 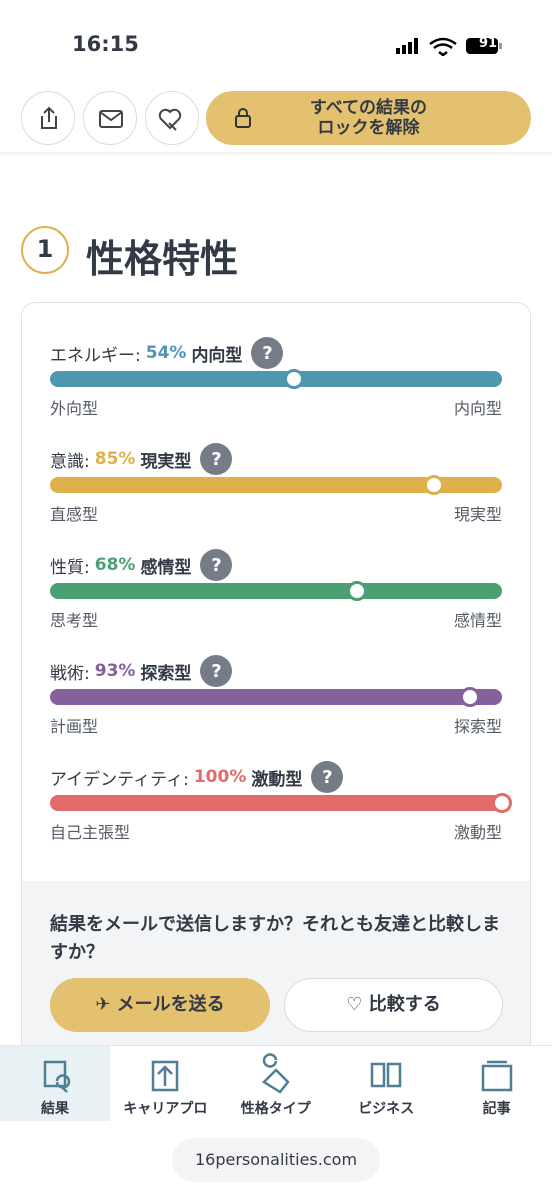 What do you see at coordinates (74, 408) in the screenshot?
I see `trait-left-label: 外向型` at bounding box center [74, 408].